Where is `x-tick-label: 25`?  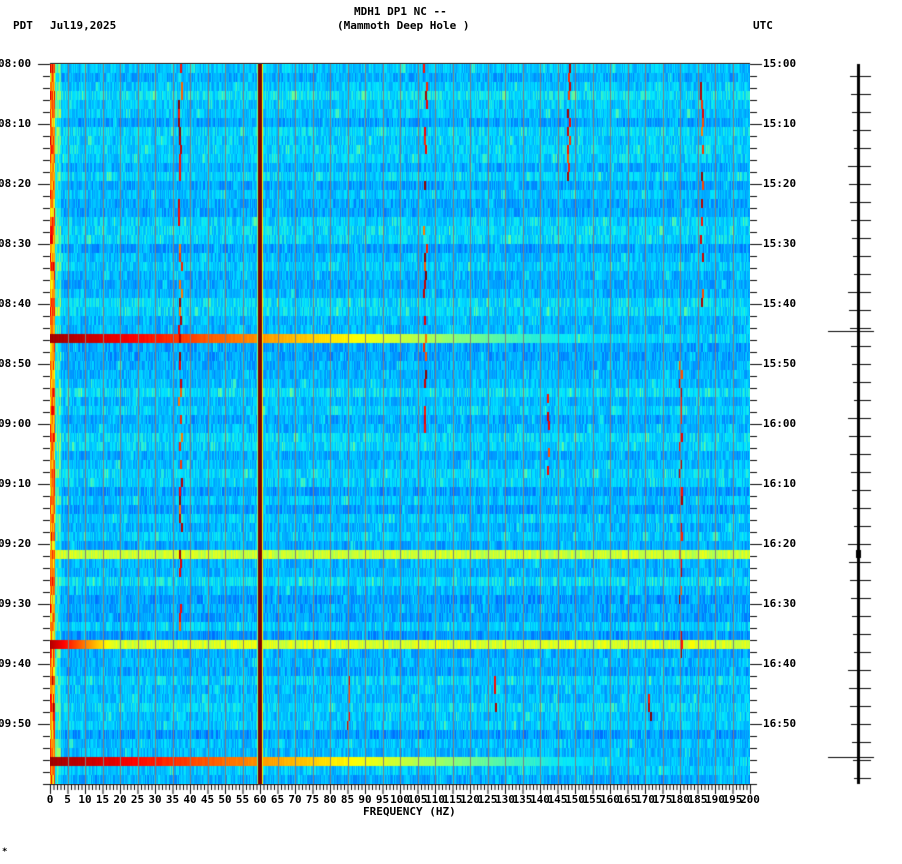 x-tick-label: 25 is located at coordinates (137, 799).